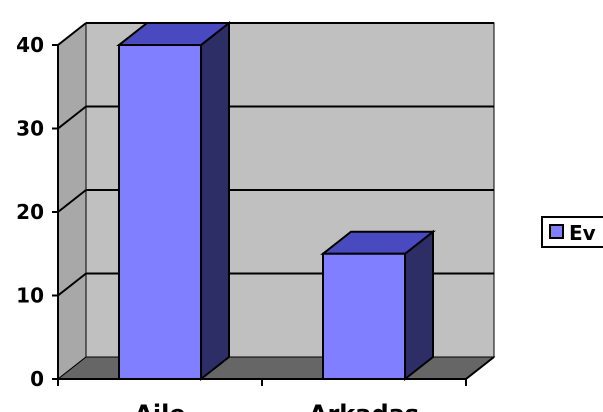 Image resolution: width=603 pixels, height=412 pixels. What do you see at coordinates (582, 233) in the screenshot?
I see `legend-label-ev: Ev` at bounding box center [582, 233].